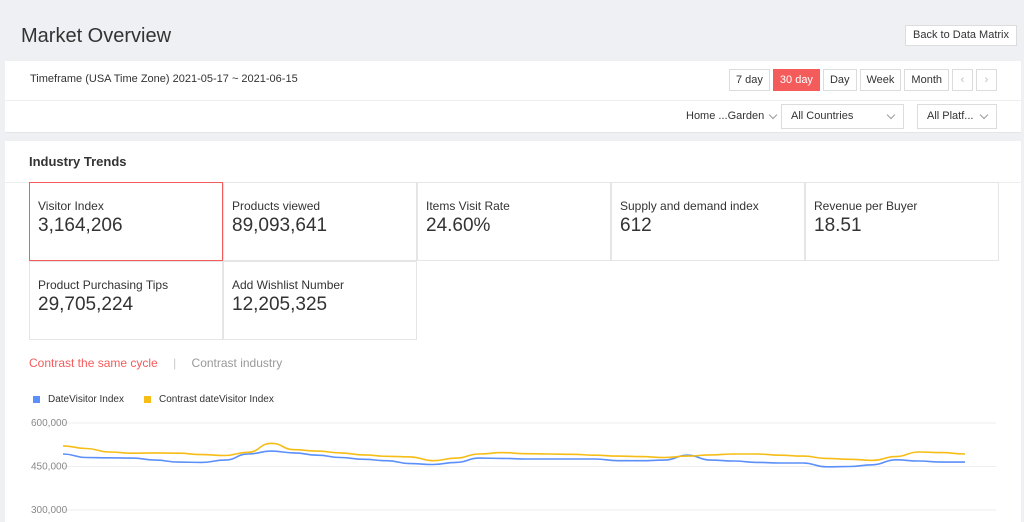  What do you see at coordinates (902, 221) in the screenshot?
I see `metric-card-revenue-per-buyer: Revenue per Buyer 18.51` at bounding box center [902, 221].